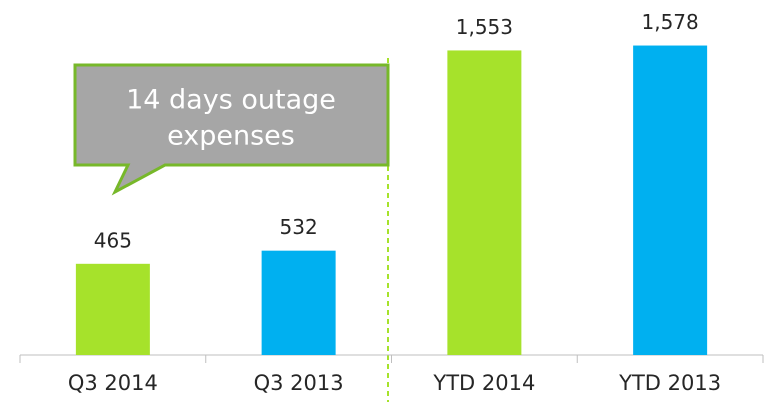 This screenshot has height=404, width=765. I want to click on data-label: 465, so click(113, 240).